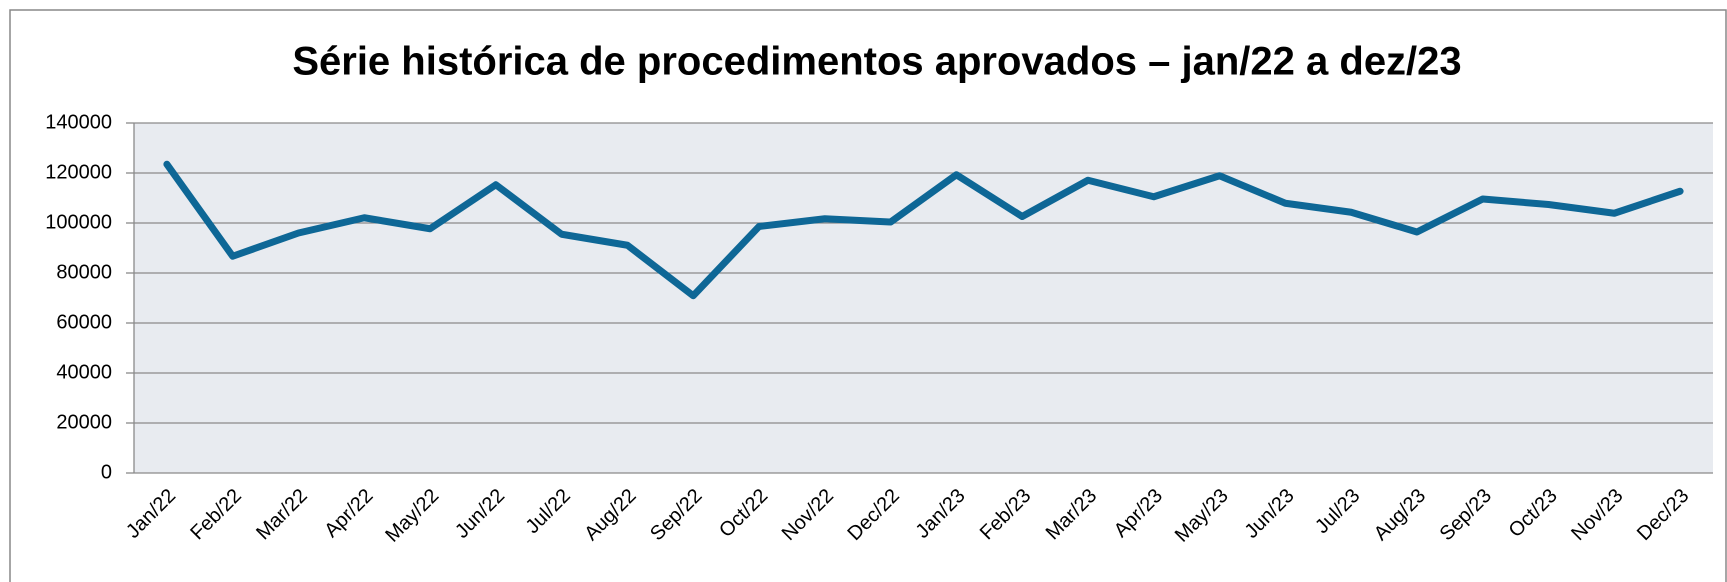 Image resolution: width=1727 pixels, height=582 pixels. I want to click on y-tick-label: 140000, so click(78, 122).